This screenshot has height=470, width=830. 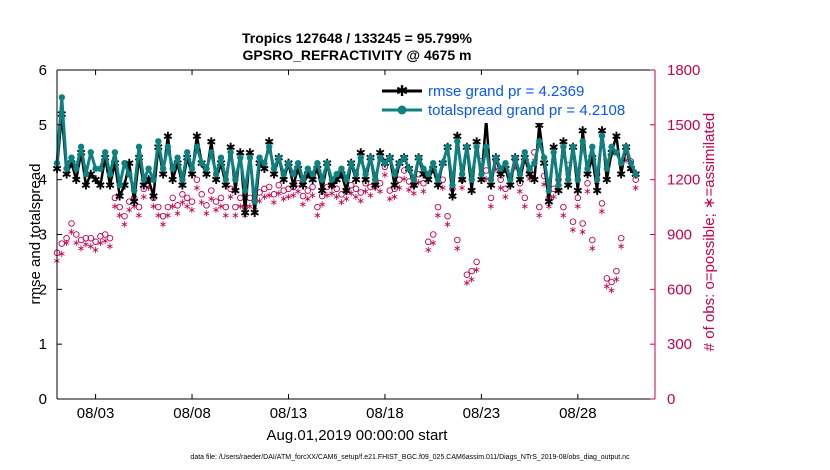 What do you see at coordinates (43, 344) in the screenshot?
I see `y-tick-label: 1` at bounding box center [43, 344].